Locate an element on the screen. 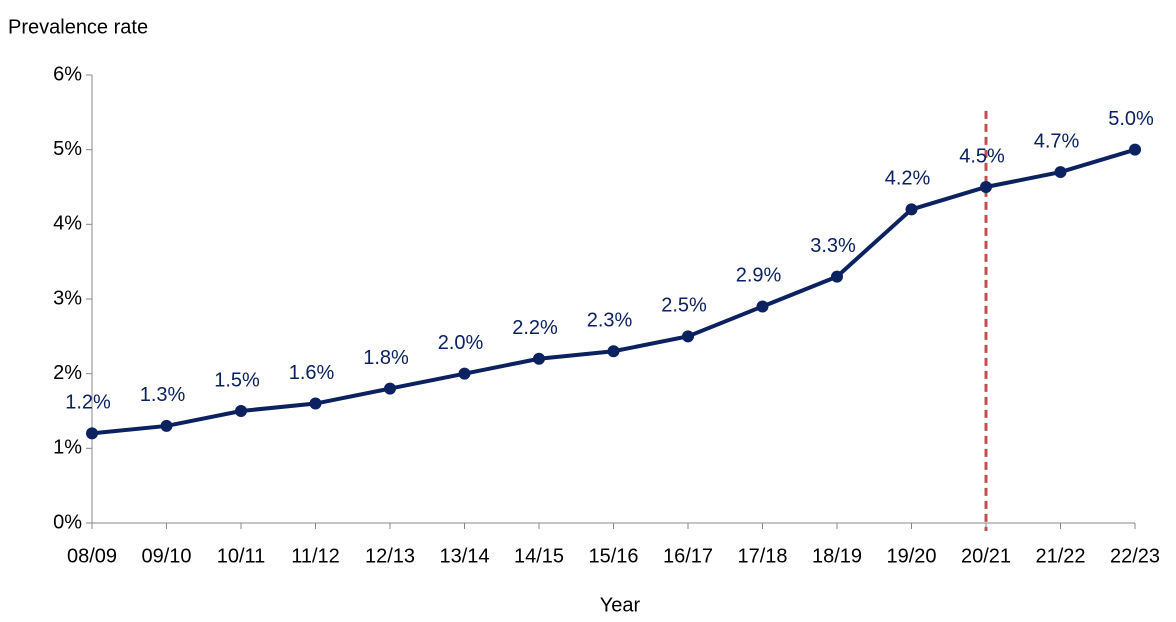 This screenshot has width=1176, height=622. y-tick-label: 6% is located at coordinates (67, 74).